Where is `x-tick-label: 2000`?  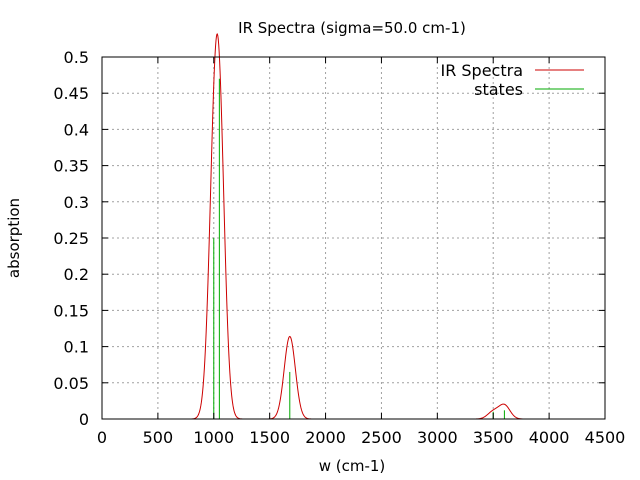 x-tick-label: 2000 is located at coordinates (325, 437).